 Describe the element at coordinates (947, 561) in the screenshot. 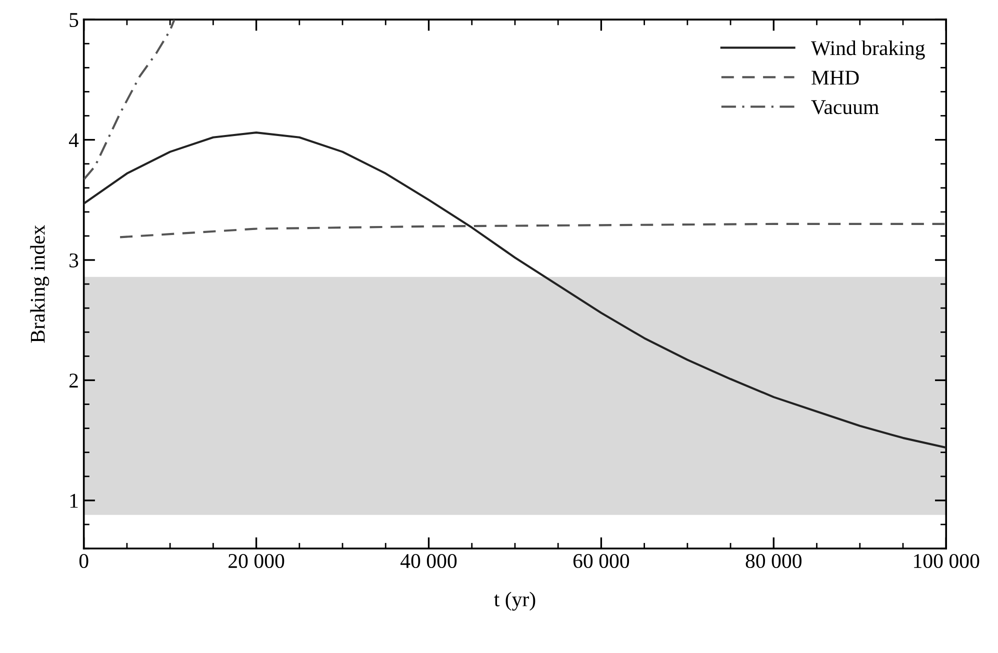

I see `x-tick-label: 100 000` at that location.